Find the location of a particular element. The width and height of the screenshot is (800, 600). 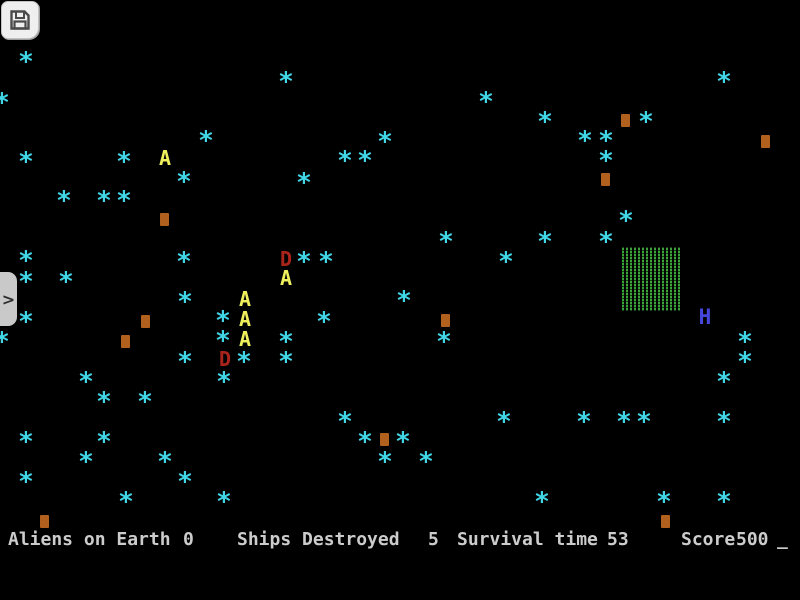

dither-block is located at coordinates (651, 279).